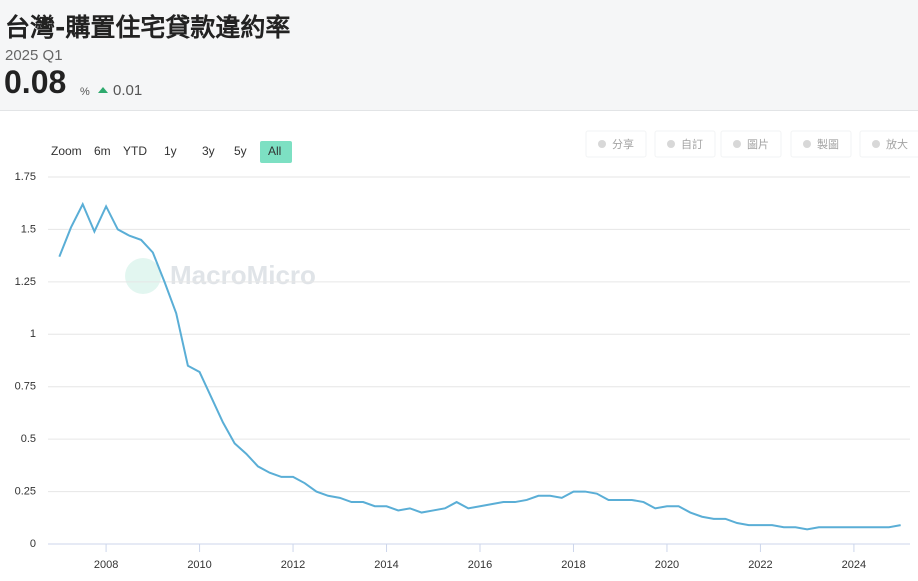 The height and width of the screenshot is (581, 918). Describe the element at coordinates (106, 565) in the screenshot. I see `x-tick-label: 2008` at that location.